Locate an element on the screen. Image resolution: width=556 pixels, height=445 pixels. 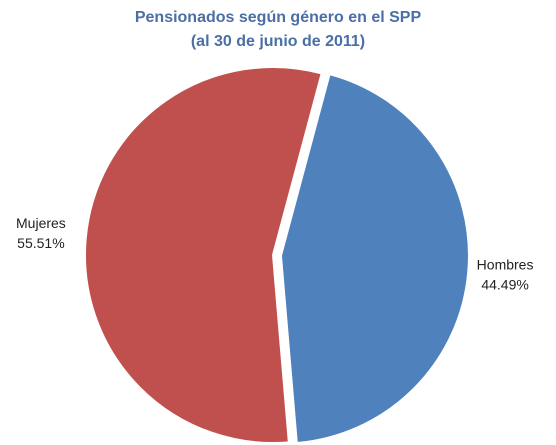
slice-value-label: 44.49% is located at coordinates (504, 284).